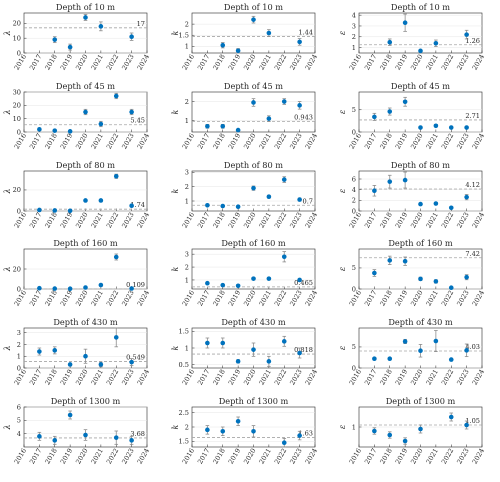  I want to click on y-axis-label: k, so click(175, 32).